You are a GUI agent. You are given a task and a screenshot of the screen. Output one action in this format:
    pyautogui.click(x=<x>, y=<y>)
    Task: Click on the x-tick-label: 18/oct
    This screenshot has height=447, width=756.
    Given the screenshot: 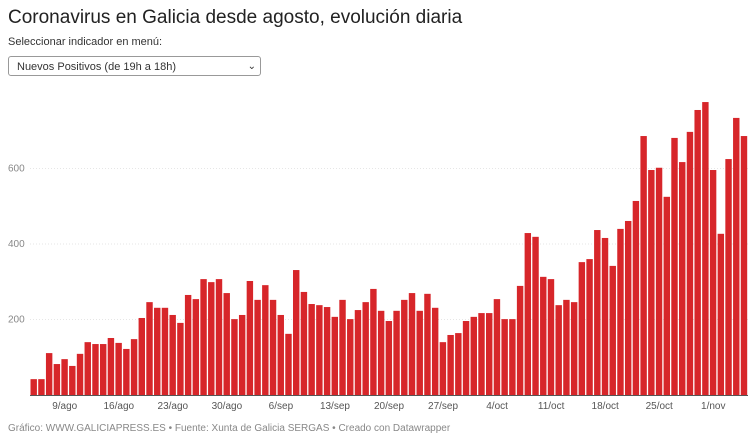 What is the action you would take?
    pyautogui.click(x=605, y=406)
    